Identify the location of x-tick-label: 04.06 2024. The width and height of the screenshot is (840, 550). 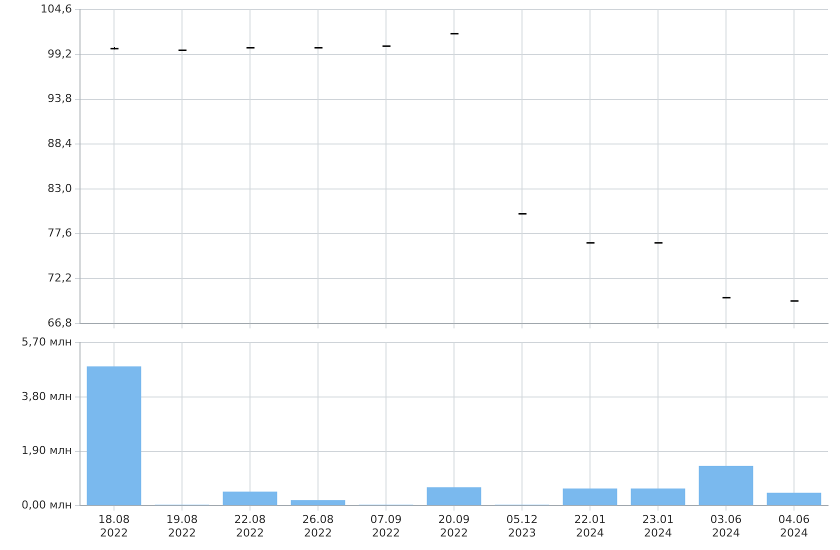
(794, 526).